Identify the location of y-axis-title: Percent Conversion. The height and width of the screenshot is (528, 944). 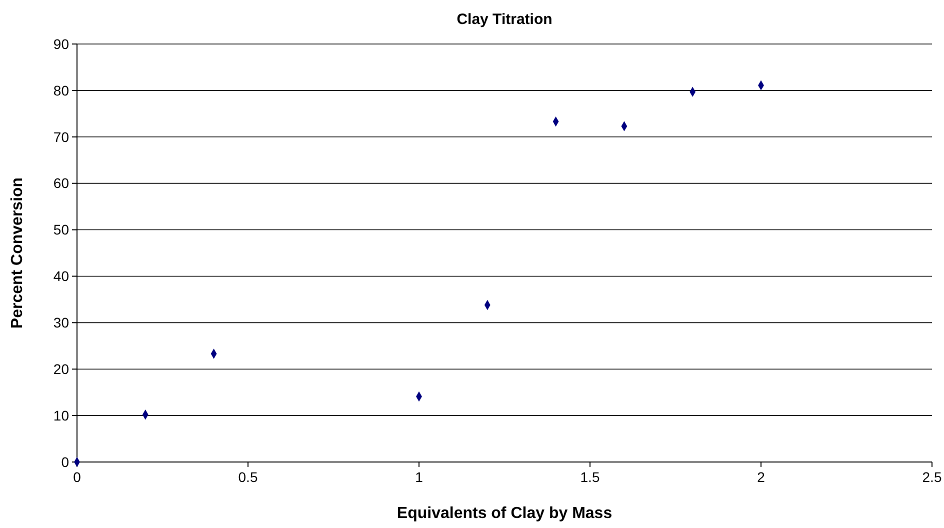
(17, 253).